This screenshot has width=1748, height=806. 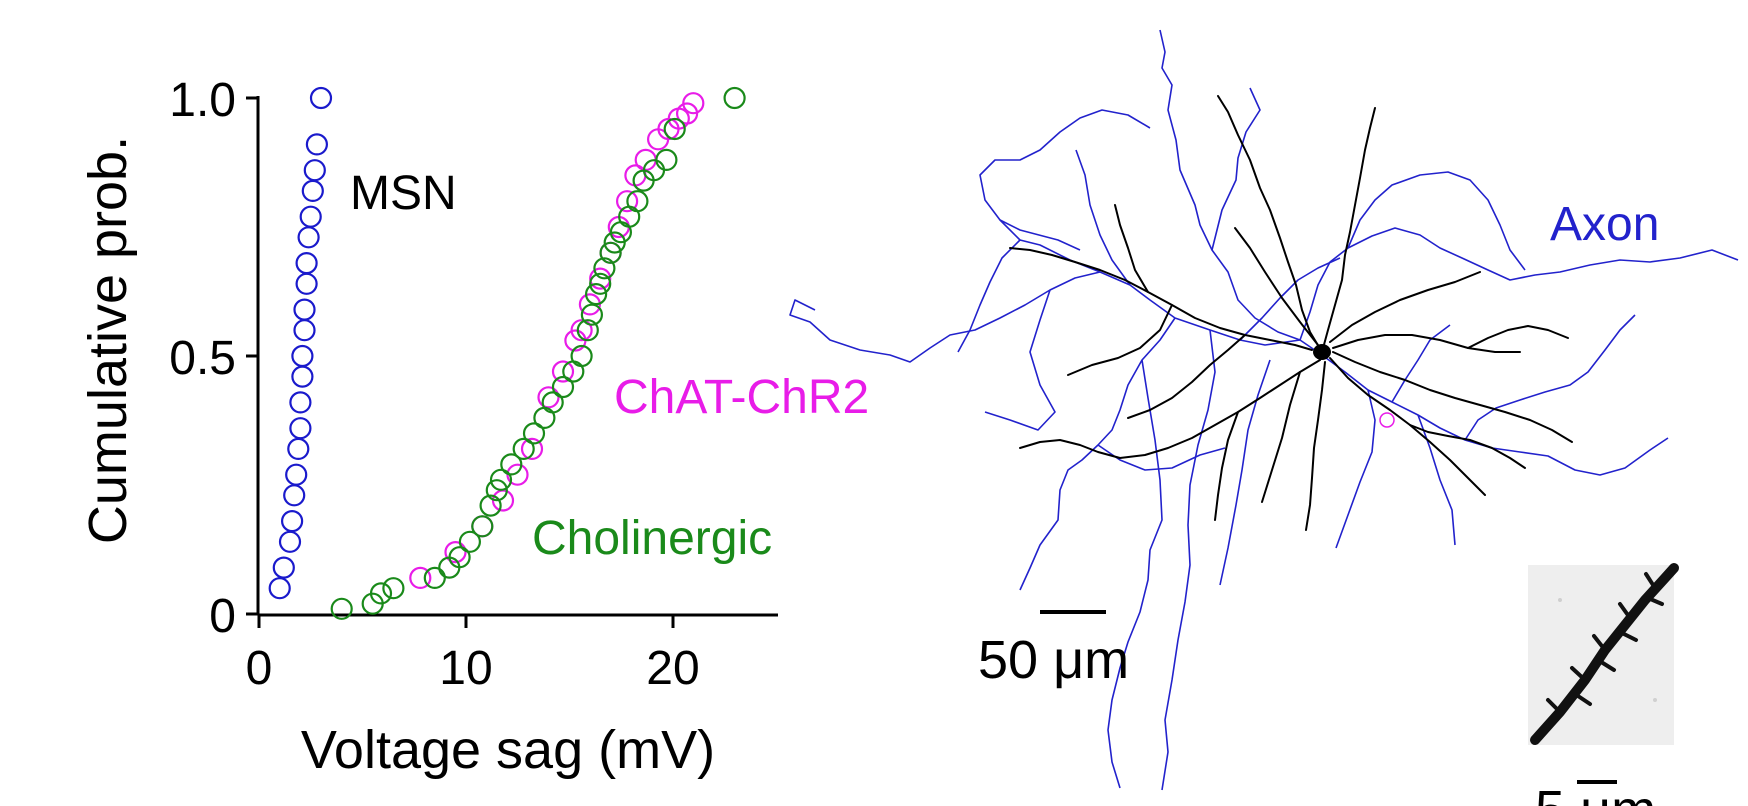 I want to click on x-tick-label: 0, so click(x=259, y=668).